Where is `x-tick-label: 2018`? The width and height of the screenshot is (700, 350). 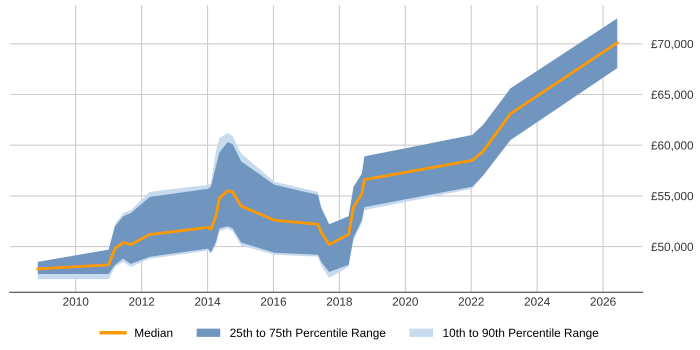
x-tick-label: 2018 is located at coordinates (339, 301).